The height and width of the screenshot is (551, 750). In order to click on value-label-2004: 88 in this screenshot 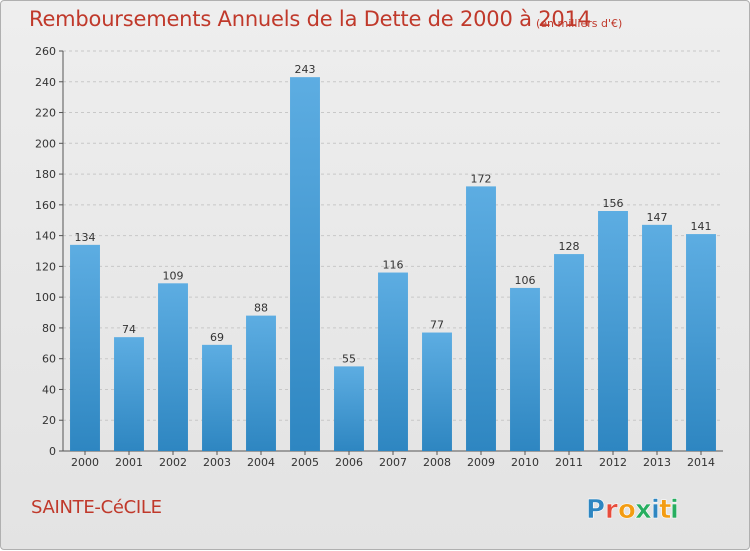, I will do `click(261, 308)`.